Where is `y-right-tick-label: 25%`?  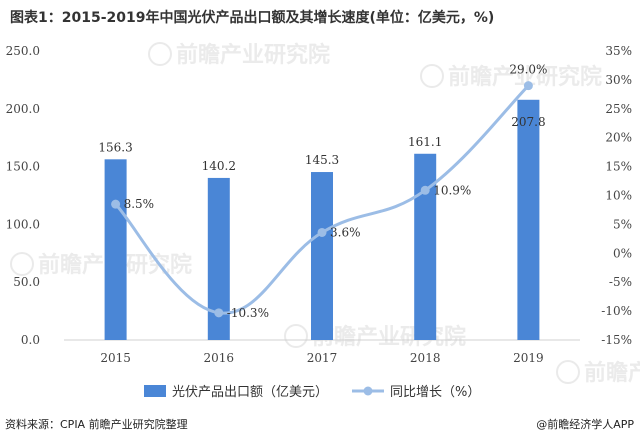 y-right-tick-label: 25% is located at coordinates (618, 109).